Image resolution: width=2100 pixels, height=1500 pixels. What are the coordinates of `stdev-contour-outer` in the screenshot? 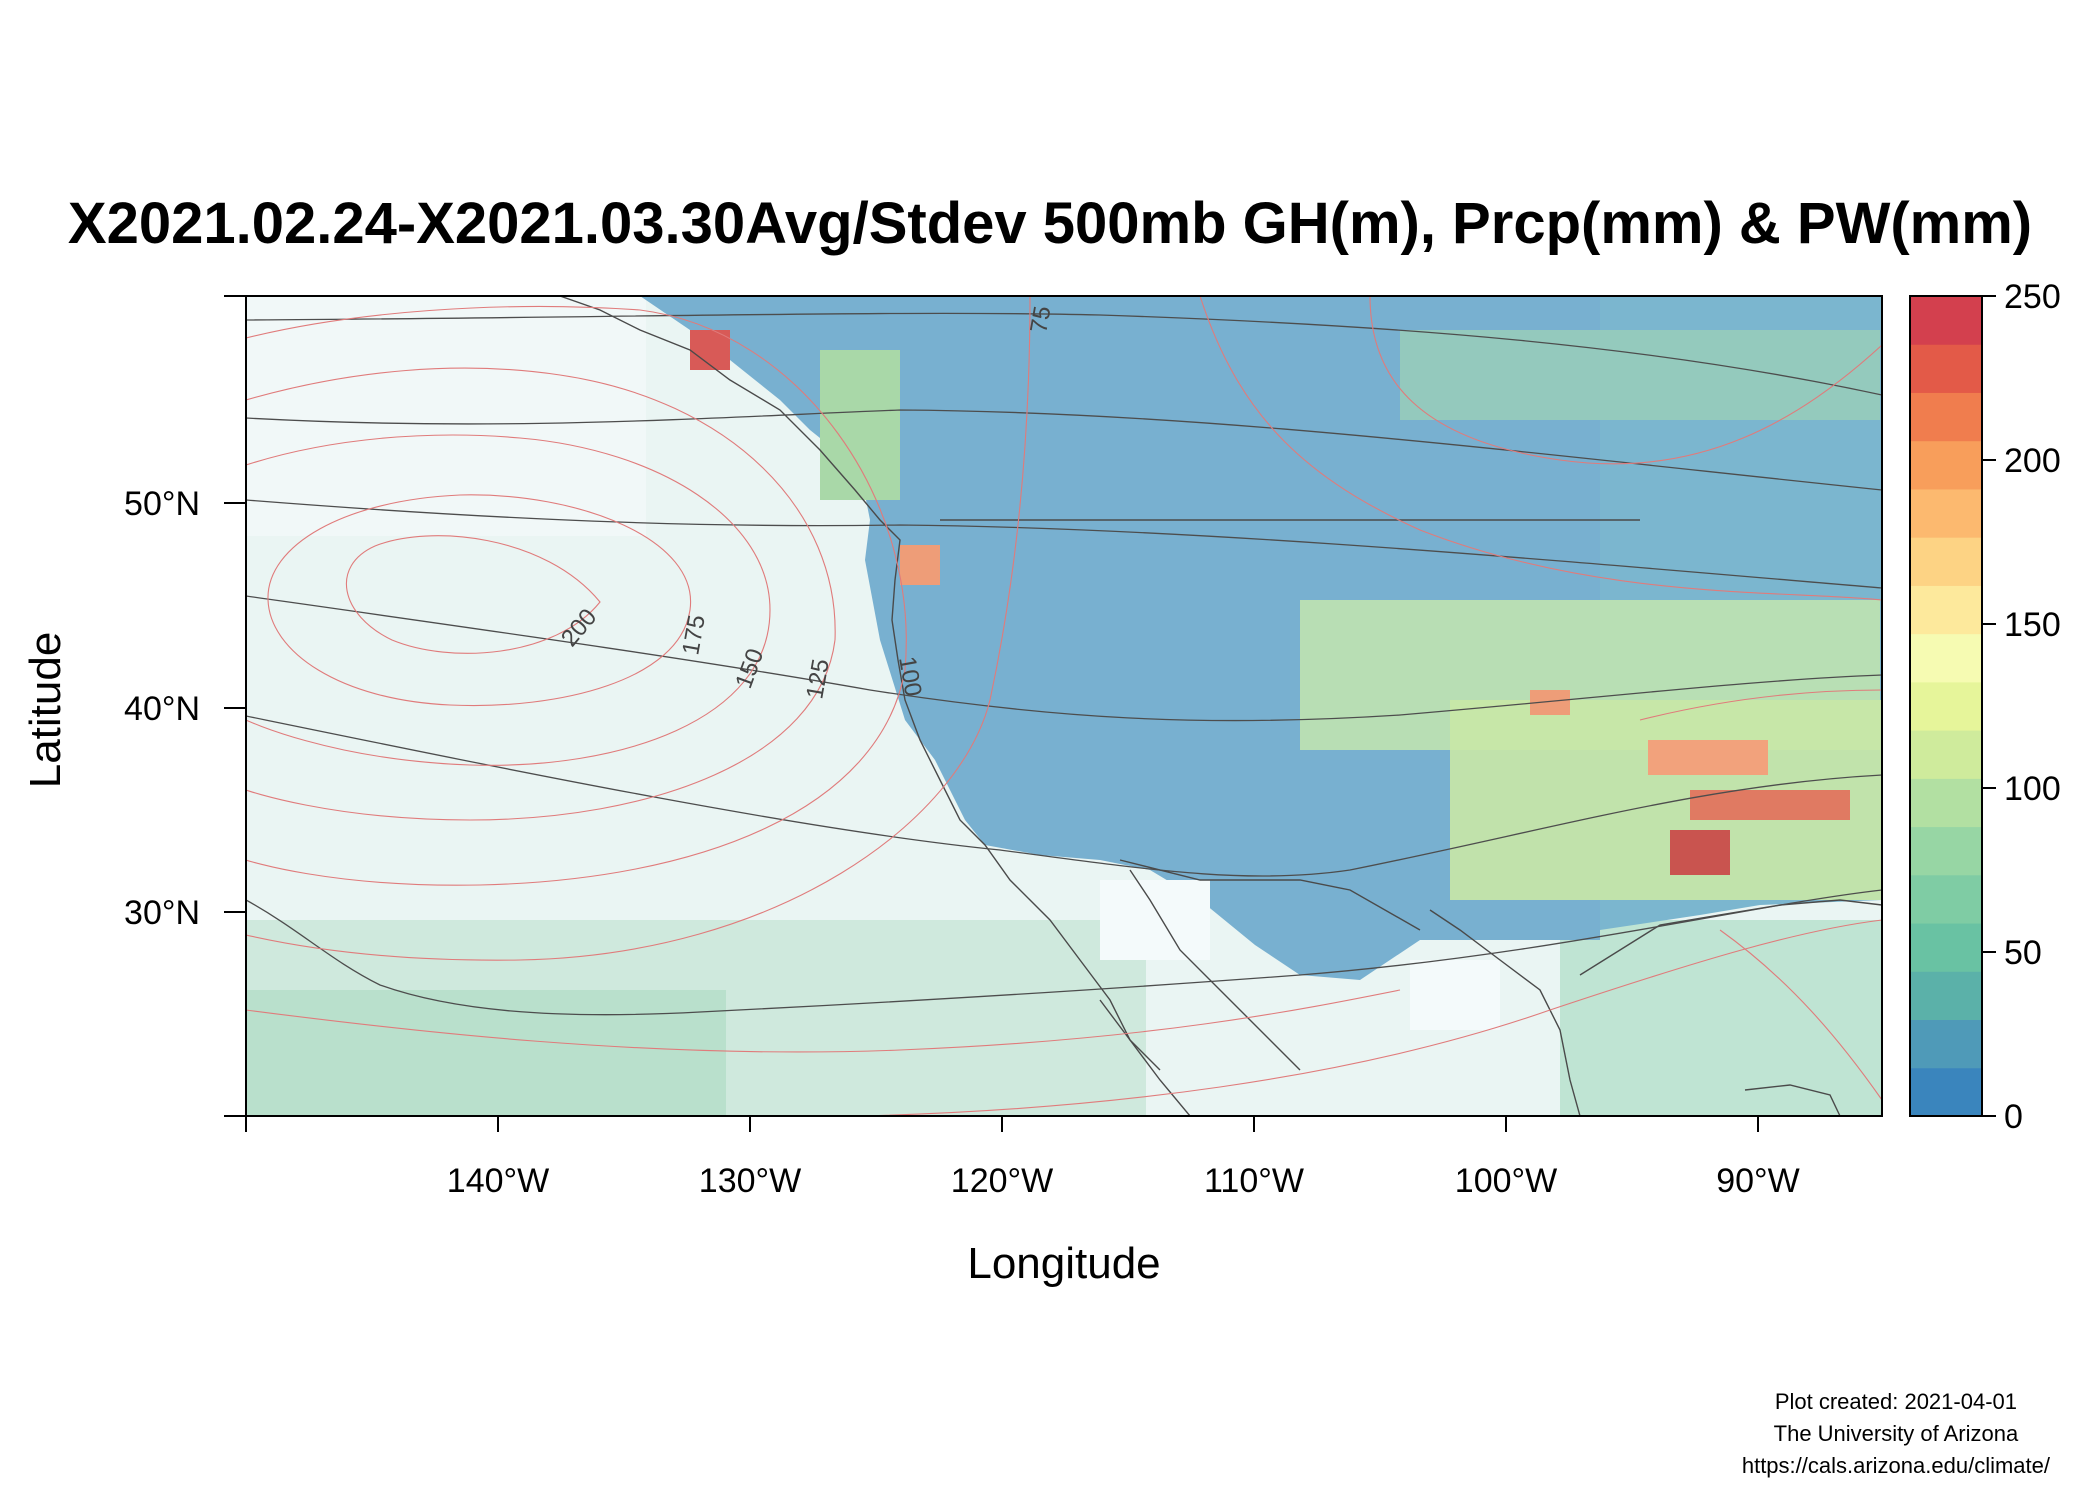 It's located at (823, 1021).